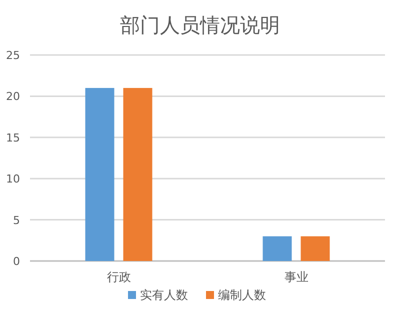 This screenshot has height=327, width=400. What do you see at coordinates (200, 25) in the screenshot?
I see `chart-title: 部门人员情况说明` at bounding box center [200, 25].